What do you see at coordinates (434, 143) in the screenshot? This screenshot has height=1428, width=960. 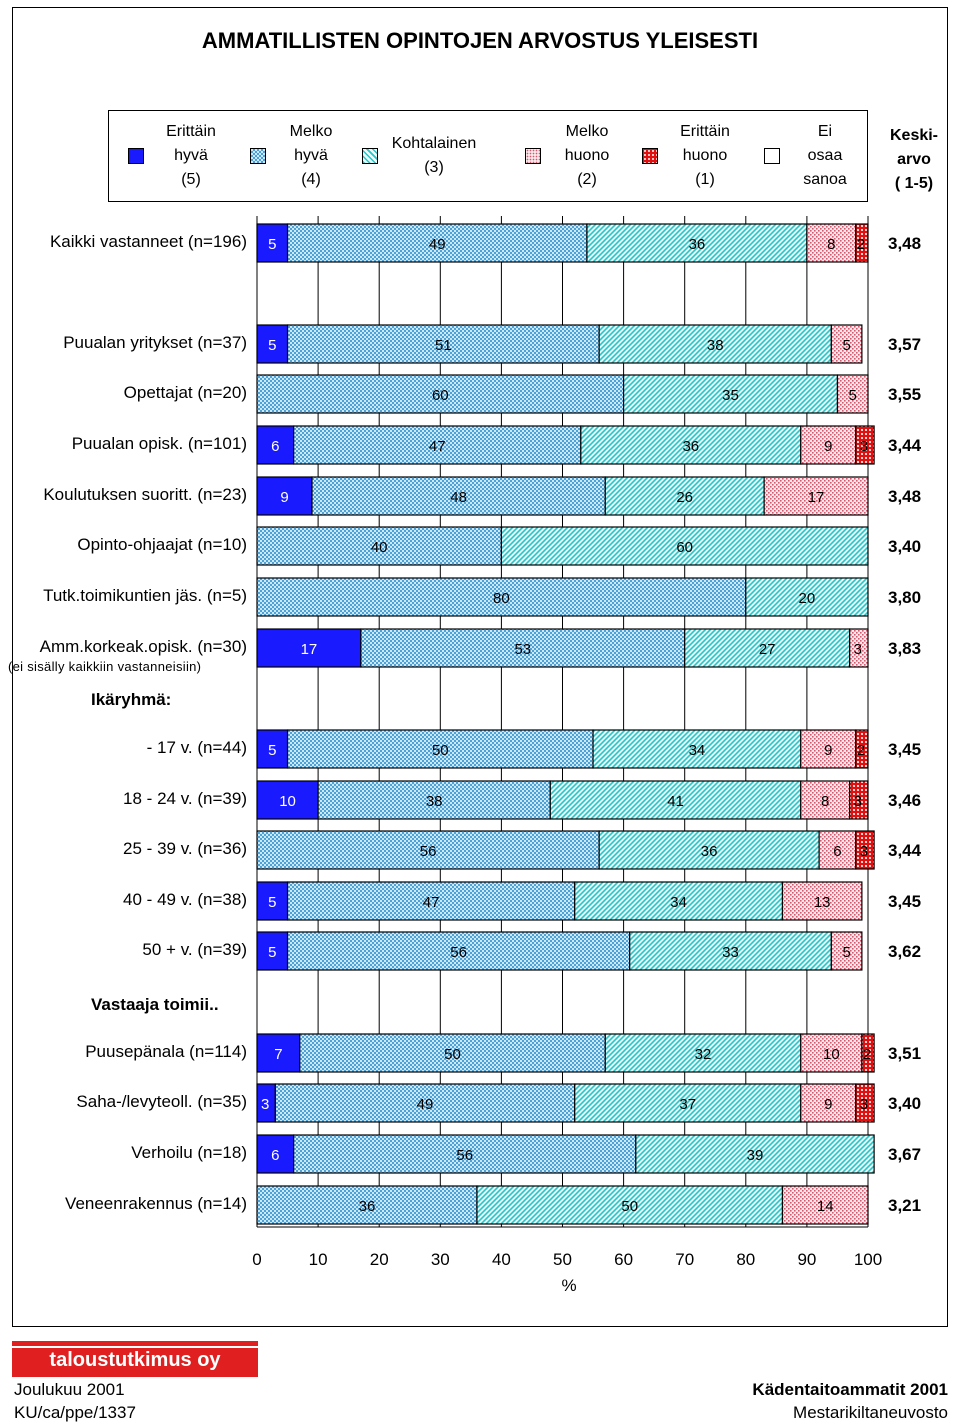 I see `legend-label-line: Kohtalainen` at bounding box center [434, 143].